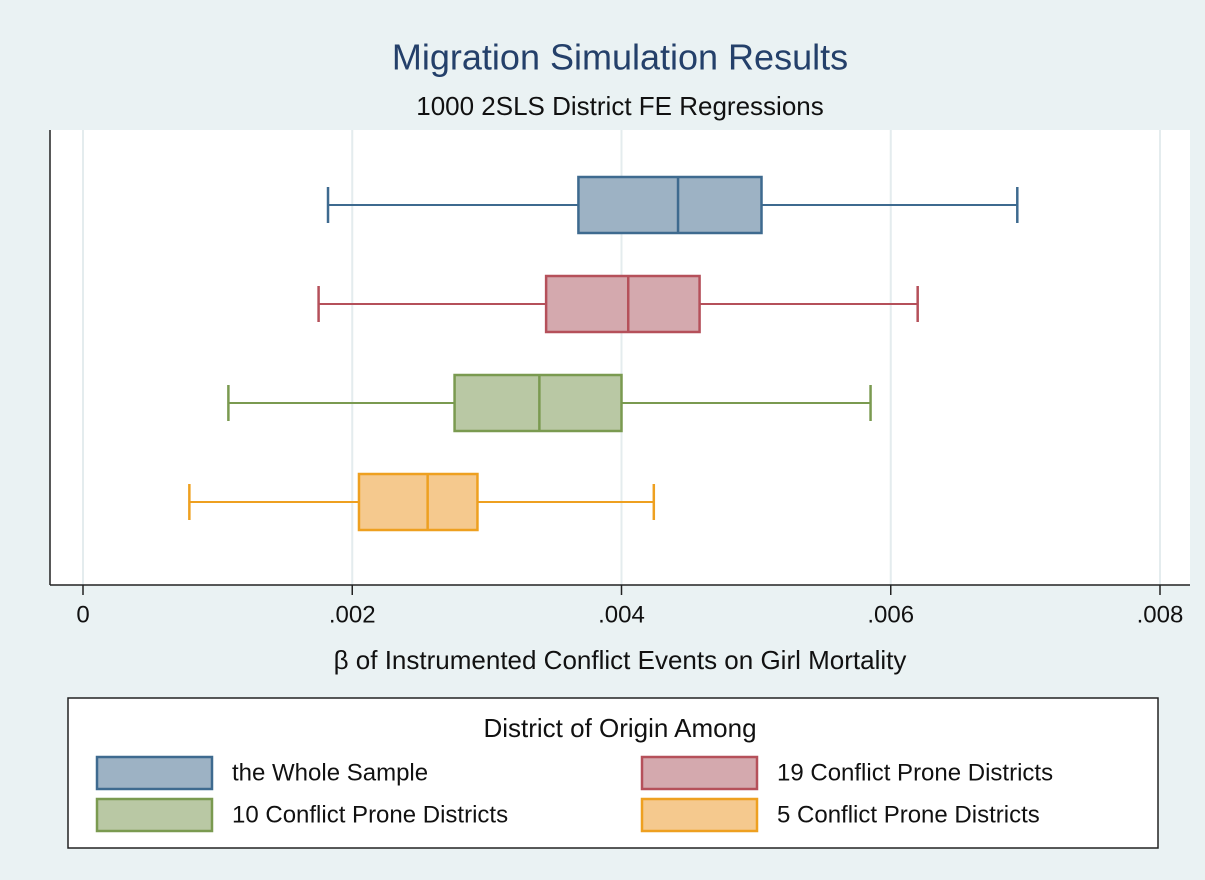 Image resolution: width=1205 pixels, height=880 pixels. Describe the element at coordinates (915, 772) in the screenshot. I see `legend-label: 19 Conflict Prone Districts` at that location.